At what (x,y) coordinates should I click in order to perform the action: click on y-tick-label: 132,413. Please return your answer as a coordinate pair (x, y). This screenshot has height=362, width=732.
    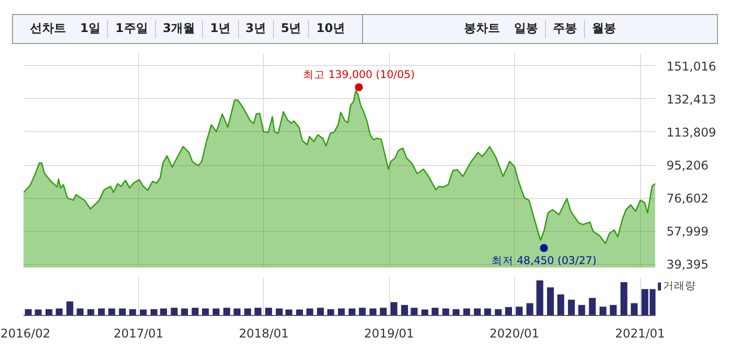
    Looking at the image, I should click on (691, 99).